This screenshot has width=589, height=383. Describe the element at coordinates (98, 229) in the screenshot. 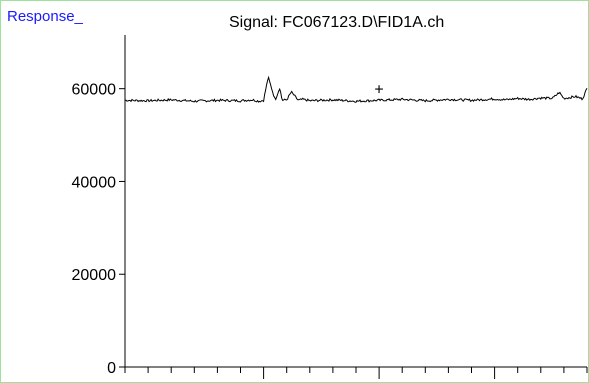

I see `y-ticks: 0 20000 40000 60000` at that location.